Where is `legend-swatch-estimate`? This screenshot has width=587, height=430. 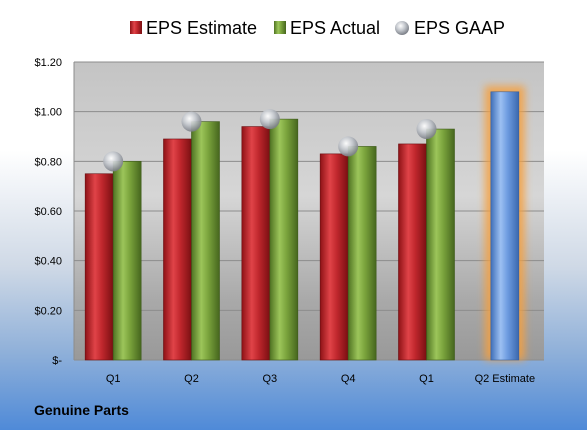 legend-swatch-estimate is located at coordinates (136, 27).